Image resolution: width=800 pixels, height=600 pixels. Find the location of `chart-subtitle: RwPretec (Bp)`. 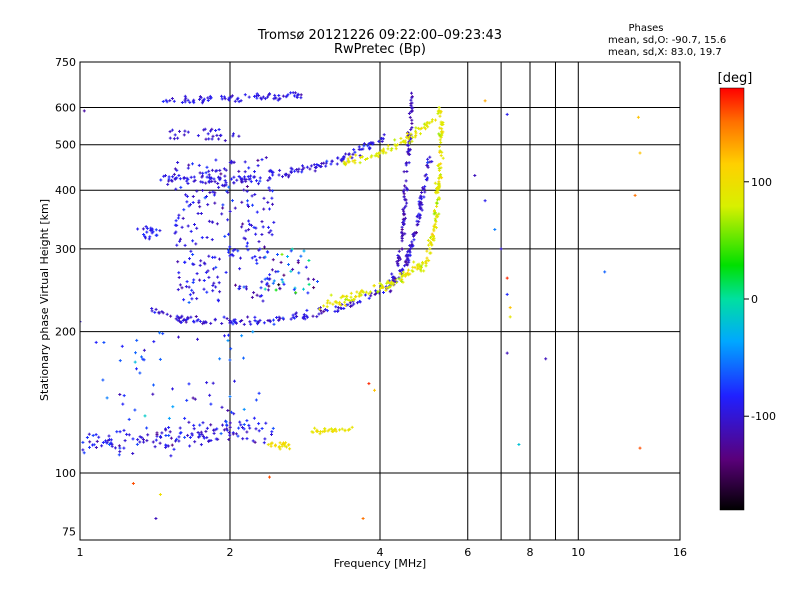

chart-subtitle: RwPretec (Bp) is located at coordinates (380, 49).